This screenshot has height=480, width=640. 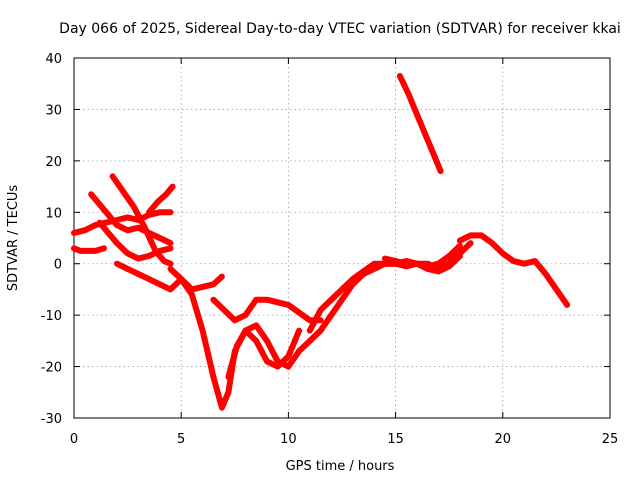 I want to click on x-tick-label: 0, so click(x=74, y=439).